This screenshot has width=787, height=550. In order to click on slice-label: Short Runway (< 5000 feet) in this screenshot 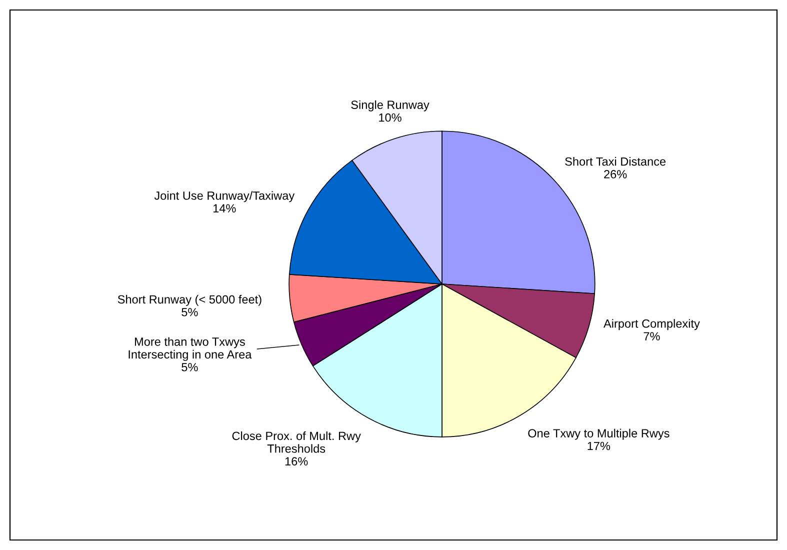, I will do `click(190, 300)`.